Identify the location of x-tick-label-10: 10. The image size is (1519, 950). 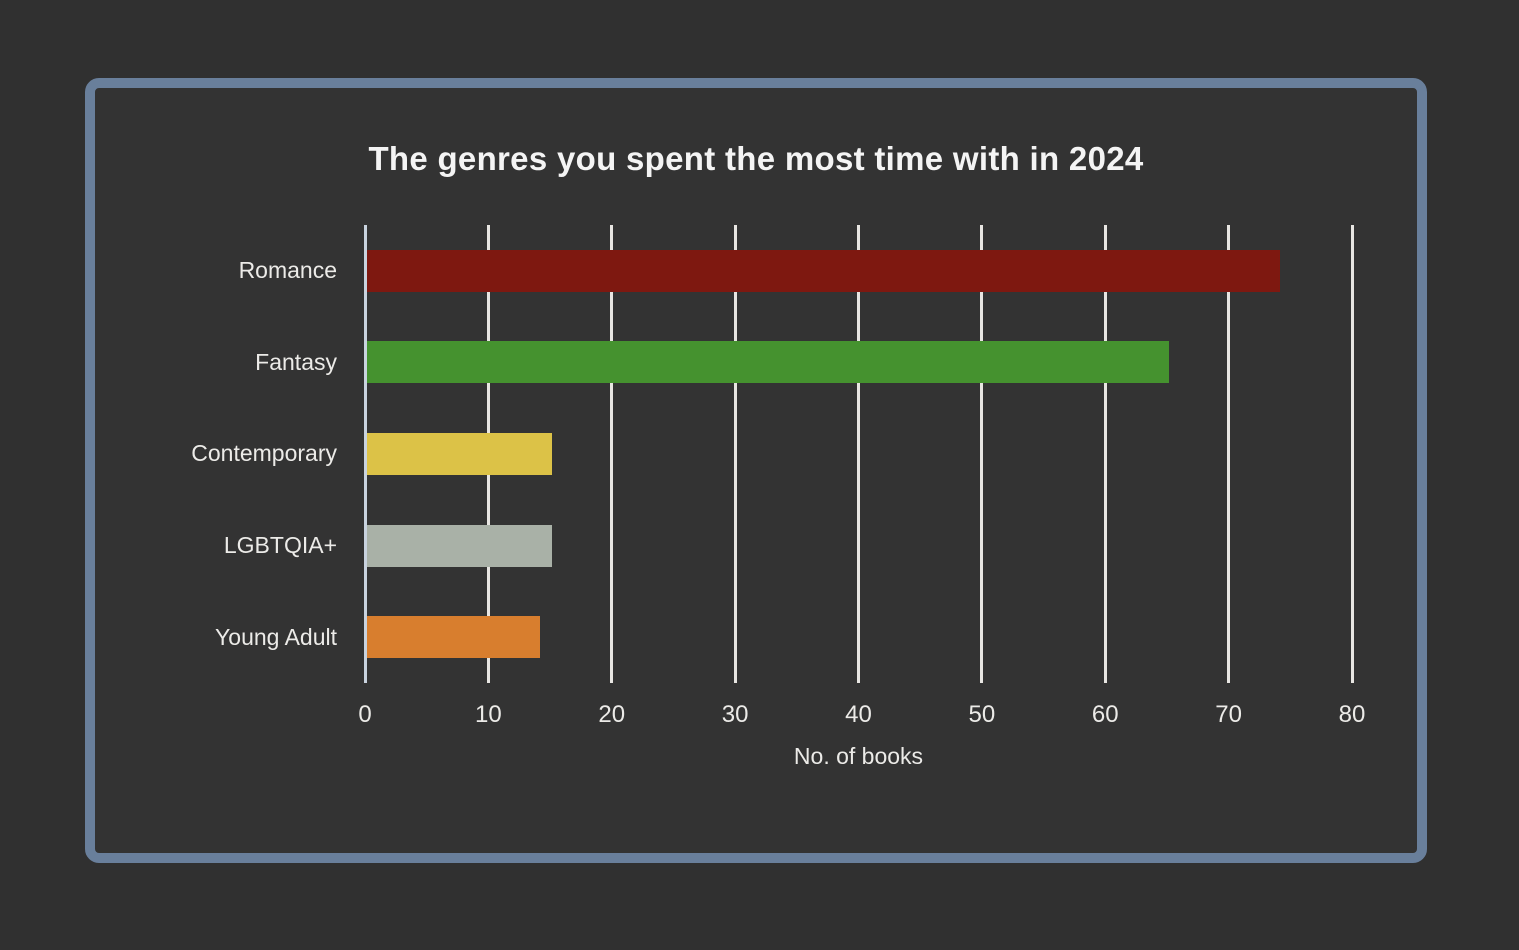
(488, 714).